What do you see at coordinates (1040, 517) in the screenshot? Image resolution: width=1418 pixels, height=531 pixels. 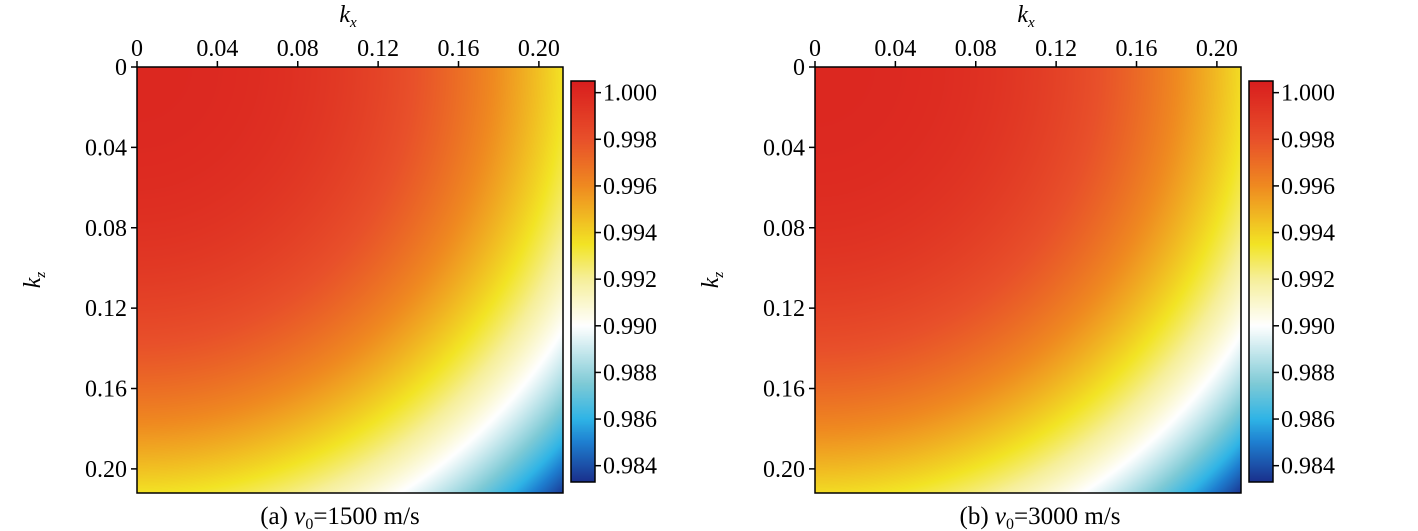 I see `panel-caption: (b) v0=3000 m/s` at bounding box center [1040, 517].